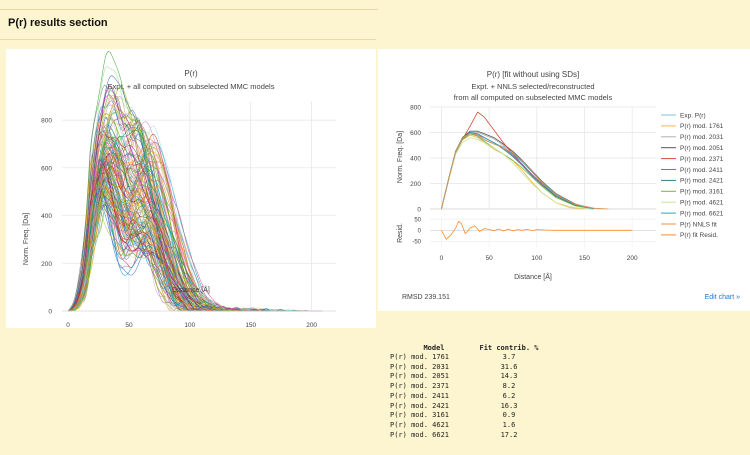  What do you see at coordinates (434, 348) in the screenshot?
I see `column-header-model: Model` at bounding box center [434, 348].